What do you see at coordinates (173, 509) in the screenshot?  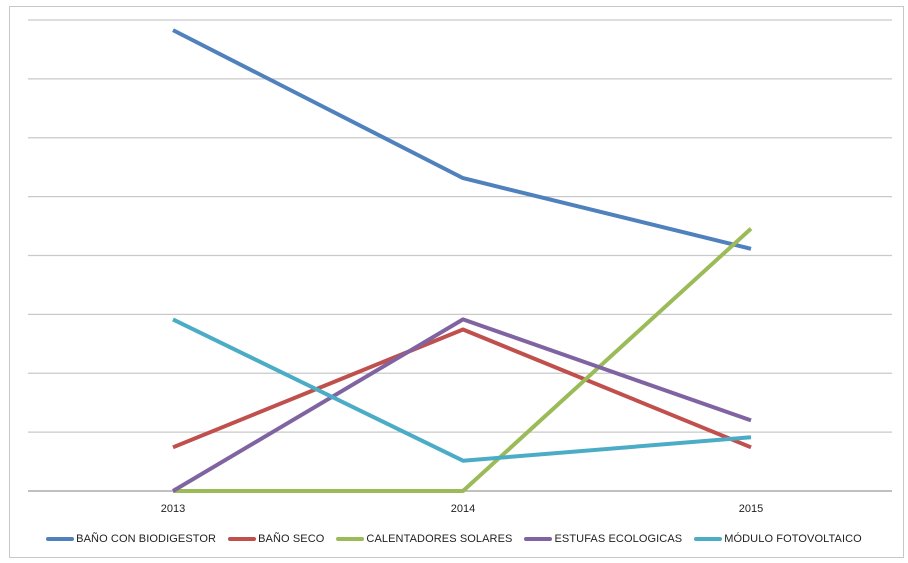 I see `x-tick-label: 2013` at bounding box center [173, 509].